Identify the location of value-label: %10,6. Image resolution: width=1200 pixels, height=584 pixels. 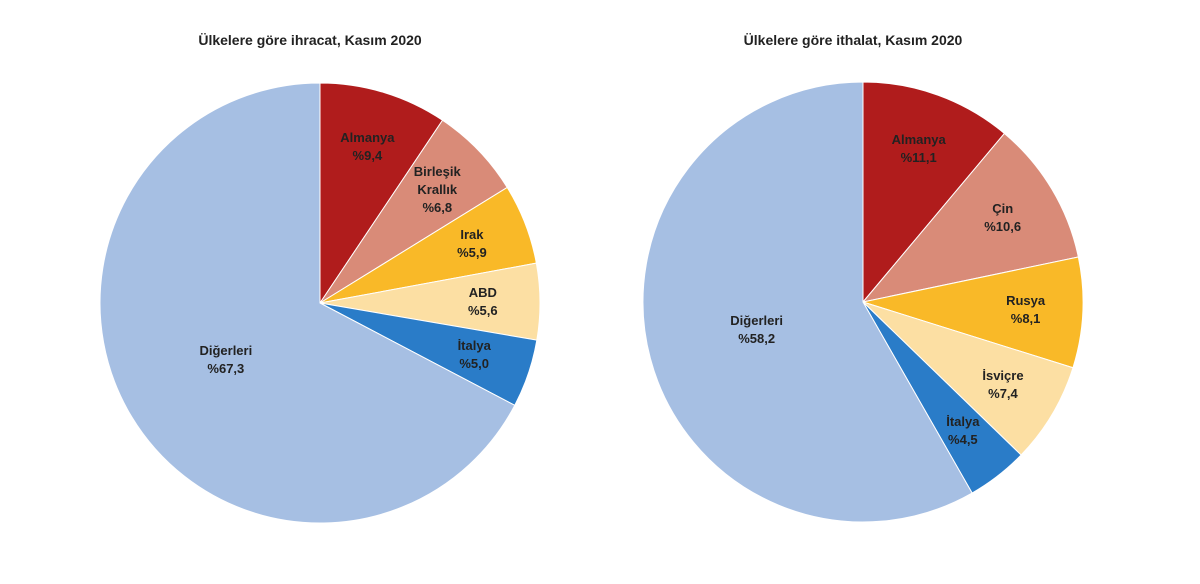
(1003, 227).